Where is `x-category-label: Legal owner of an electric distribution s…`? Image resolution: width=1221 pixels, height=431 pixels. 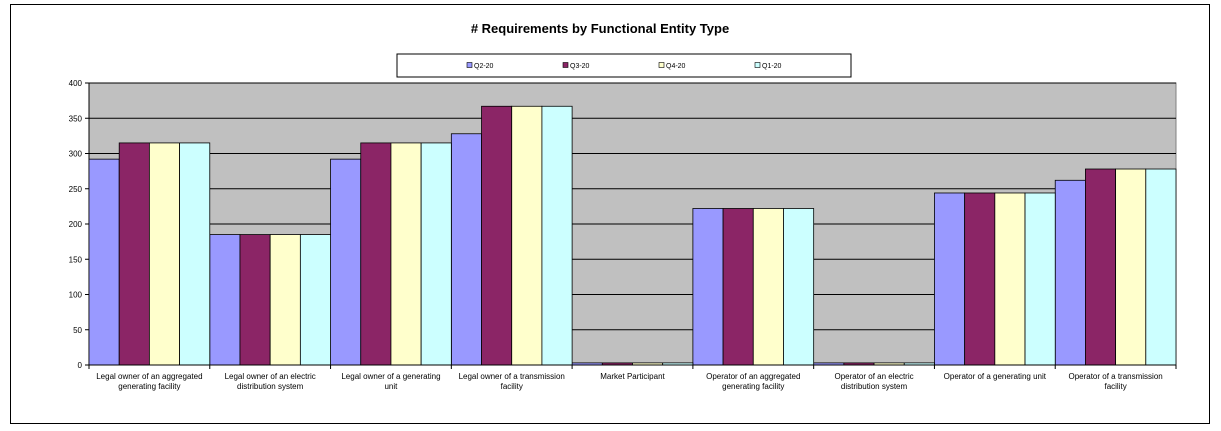 x-category-label: Legal owner of an electric distribution s… is located at coordinates (270, 381).